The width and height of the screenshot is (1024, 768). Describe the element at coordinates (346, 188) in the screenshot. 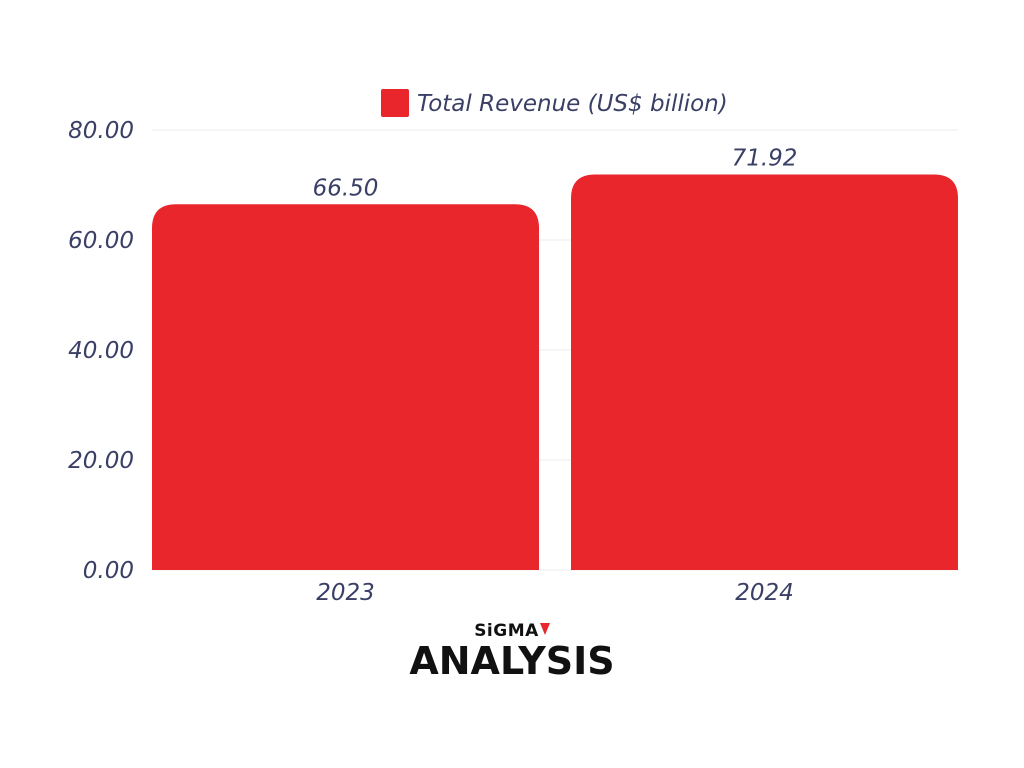

I see `data-label: 66.50` at that location.